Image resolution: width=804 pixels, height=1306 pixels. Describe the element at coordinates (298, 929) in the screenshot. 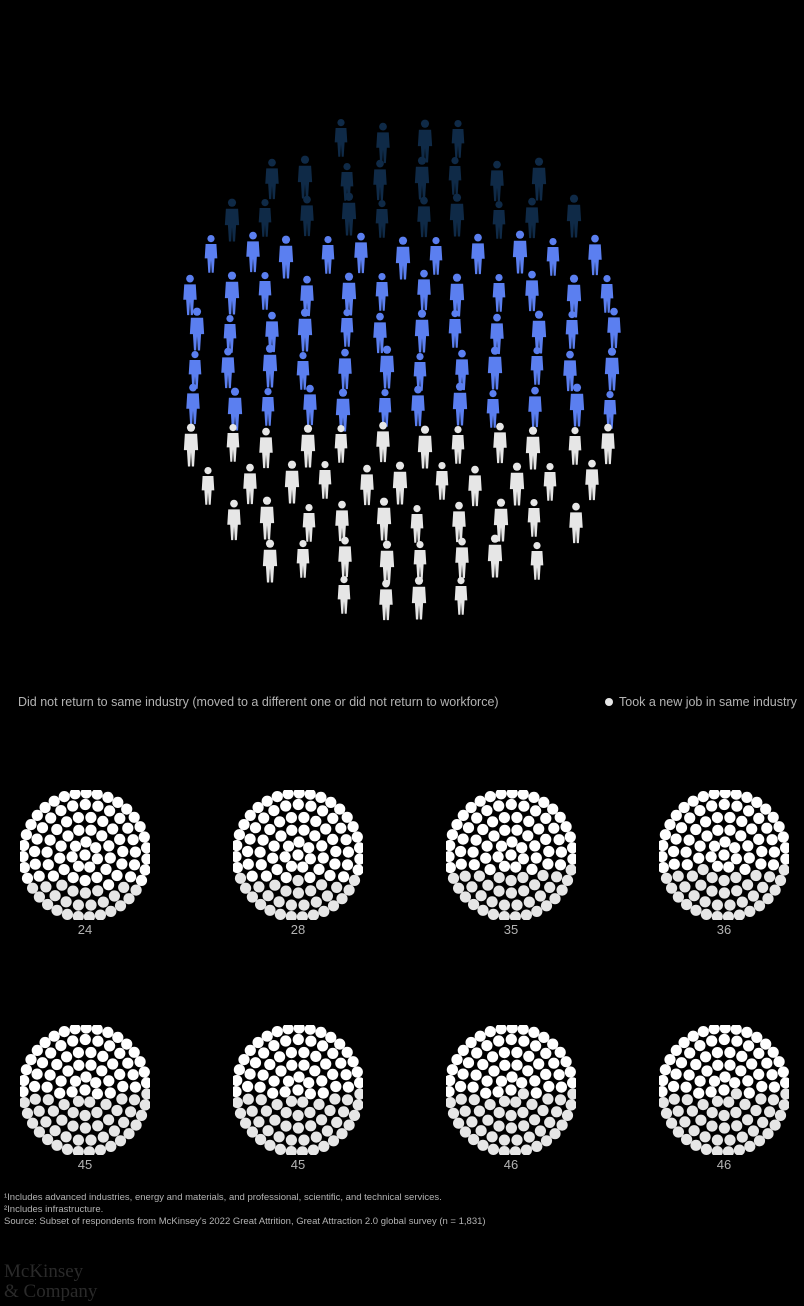

I see `dot-circle-label-2: 28` at that location.